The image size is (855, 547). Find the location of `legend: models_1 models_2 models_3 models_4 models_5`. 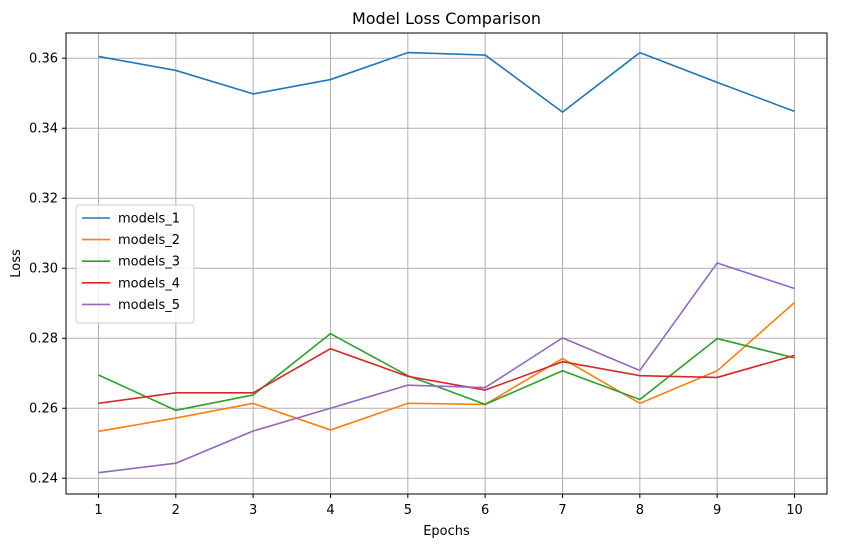

legend: models_1 models_2 models_3 models_4 models_5 is located at coordinates (135, 264).